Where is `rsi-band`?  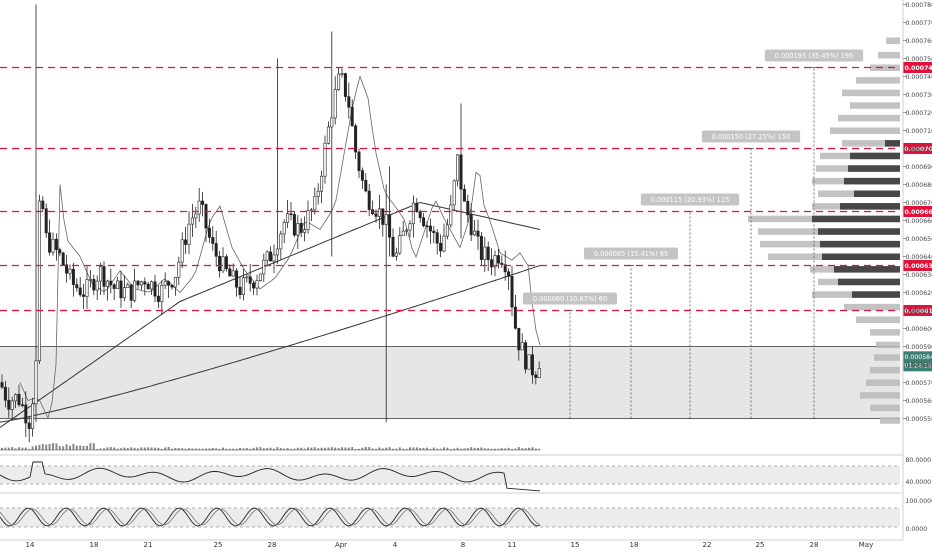 rsi-band is located at coordinates (450, 475).